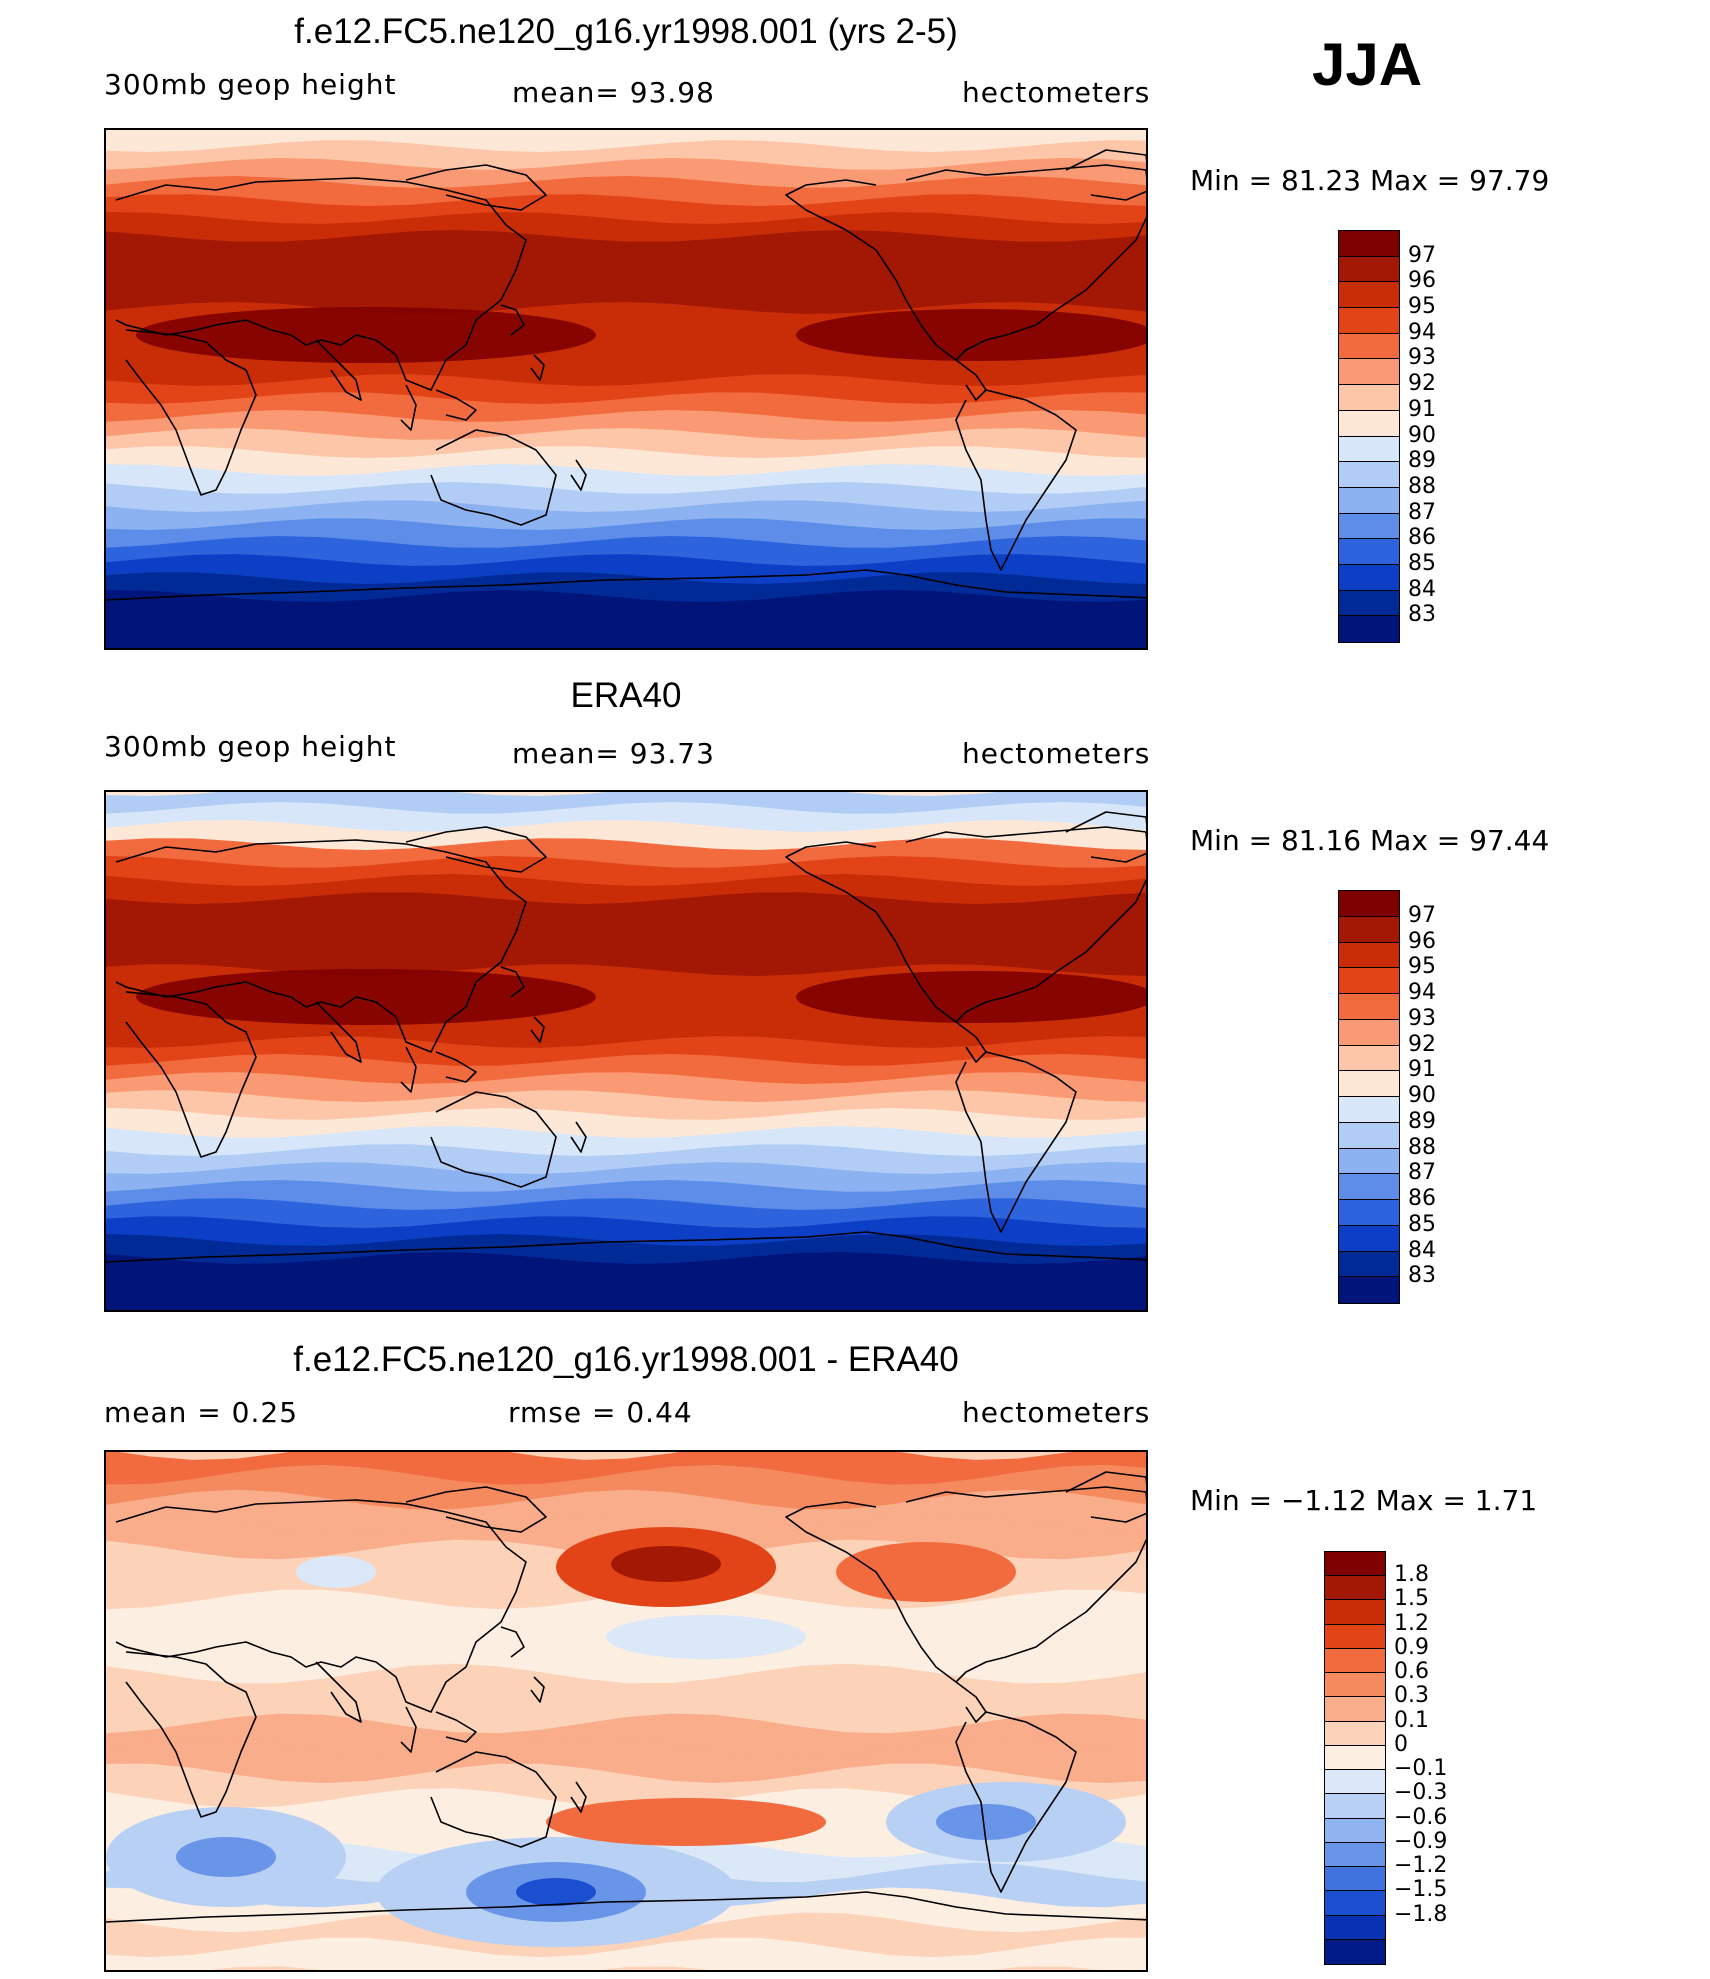  I want to click on colorbar-tick-label: 93, so click(1422, 1018).